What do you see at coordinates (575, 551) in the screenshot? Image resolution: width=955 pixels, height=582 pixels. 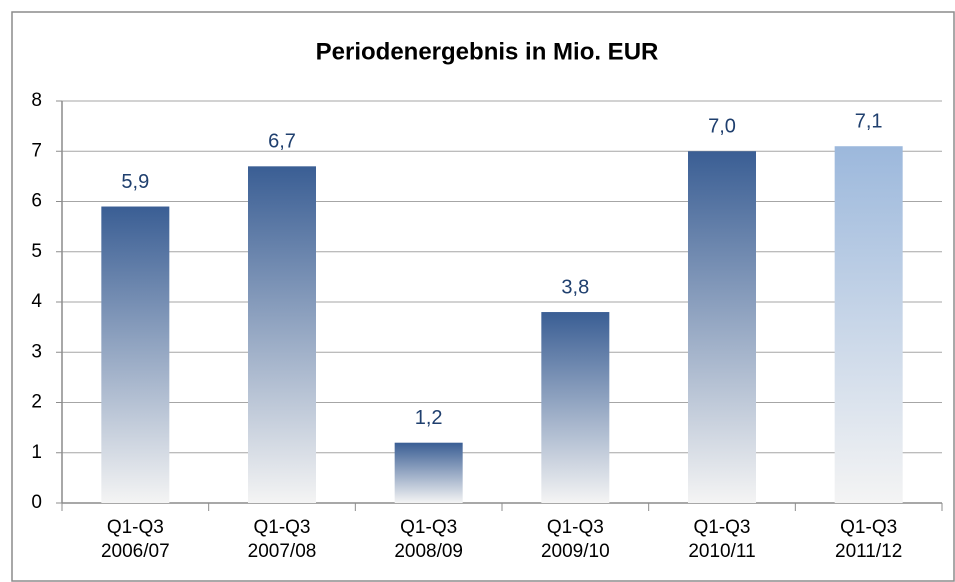 I see `x-tick-label: 2009/10` at bounding box center [575, 551].